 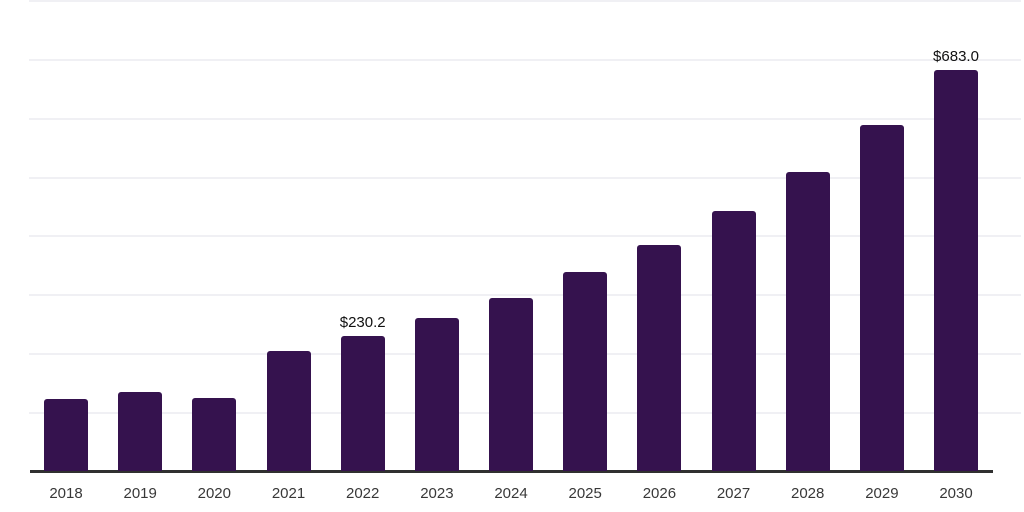 I want to click on x-tick-2026: 2026, so click(x=659, y=493).